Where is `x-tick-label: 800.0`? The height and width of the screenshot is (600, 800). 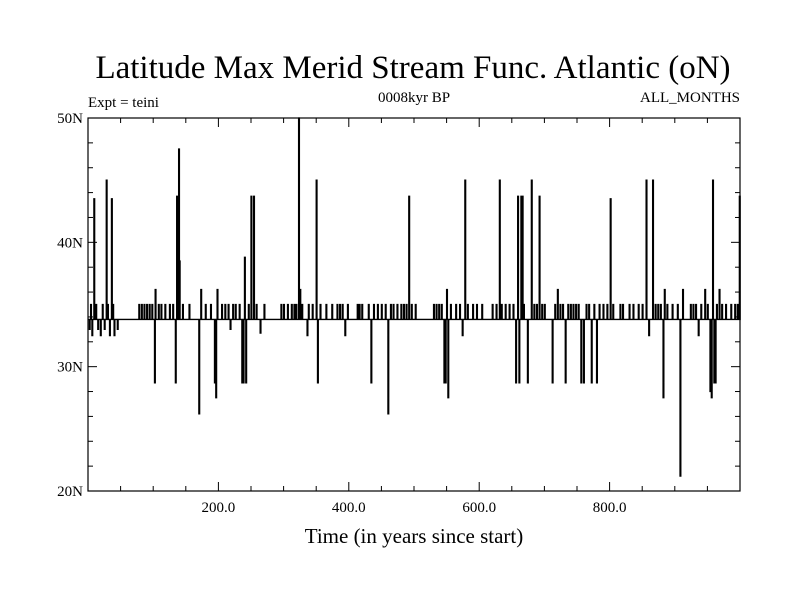
x-tick-label: 800.0 is located at coordinates (610, 508).